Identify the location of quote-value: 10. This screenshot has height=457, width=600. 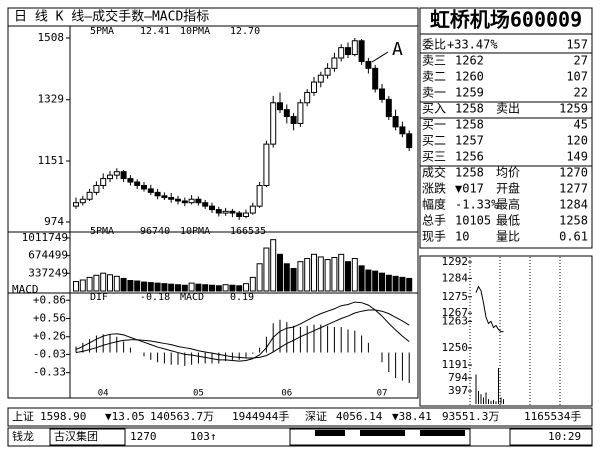
(462, 237).